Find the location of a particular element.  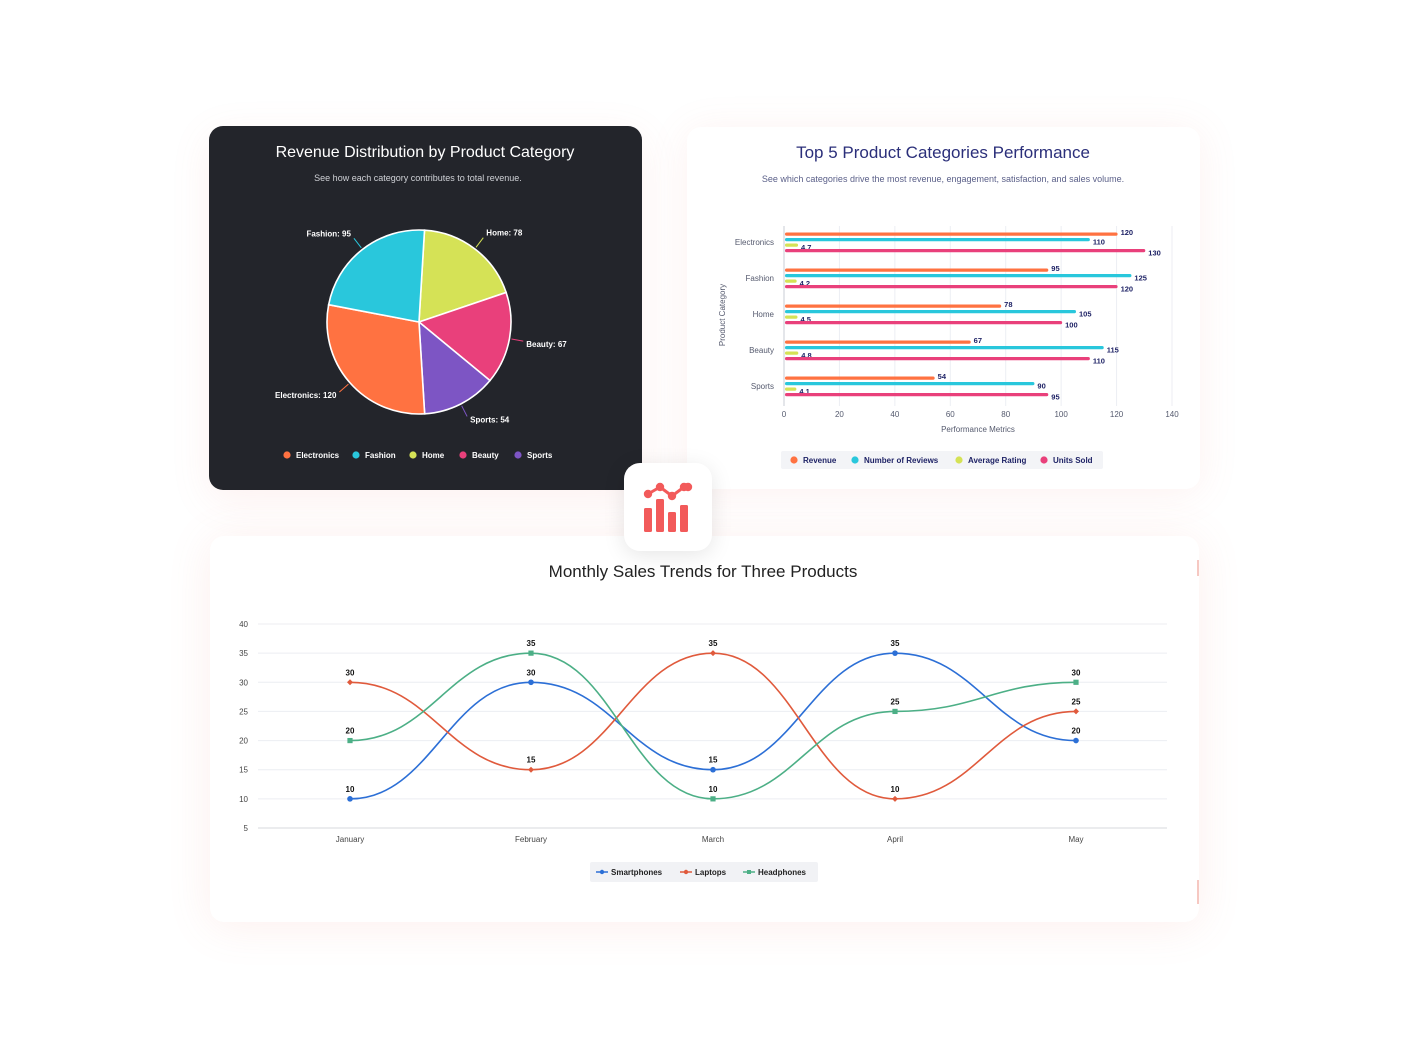

y-axis-label: Product Category is located at coordinates (722, 315).